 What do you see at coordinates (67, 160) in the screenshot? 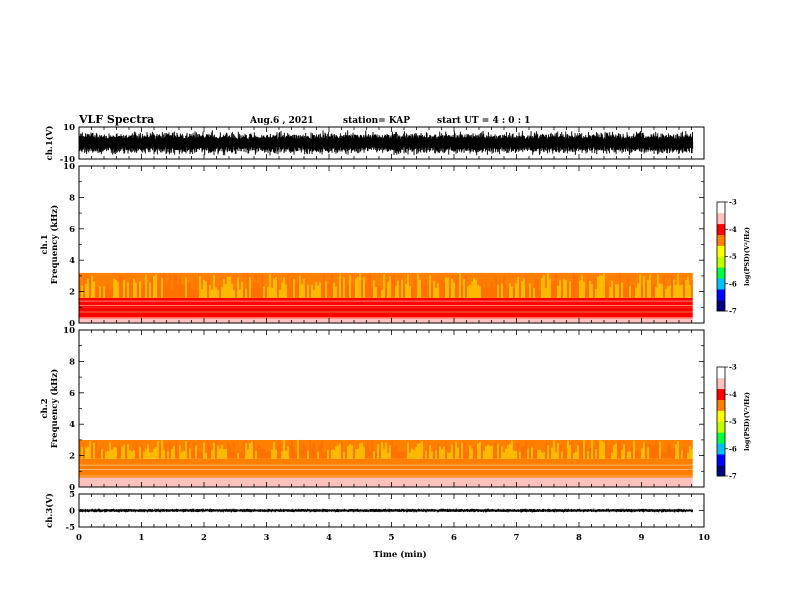
I see `y-tick-label: -10` at bounding box center [67, 160].